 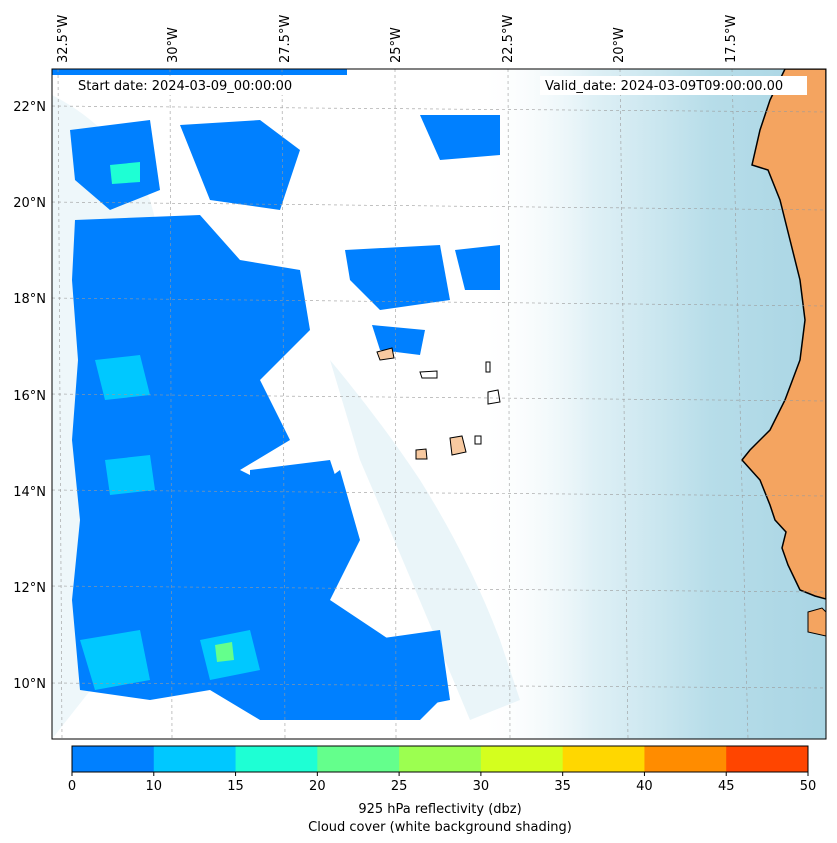 I want to click on colorbar-tick-label: 25, so click(x=399, y=786).